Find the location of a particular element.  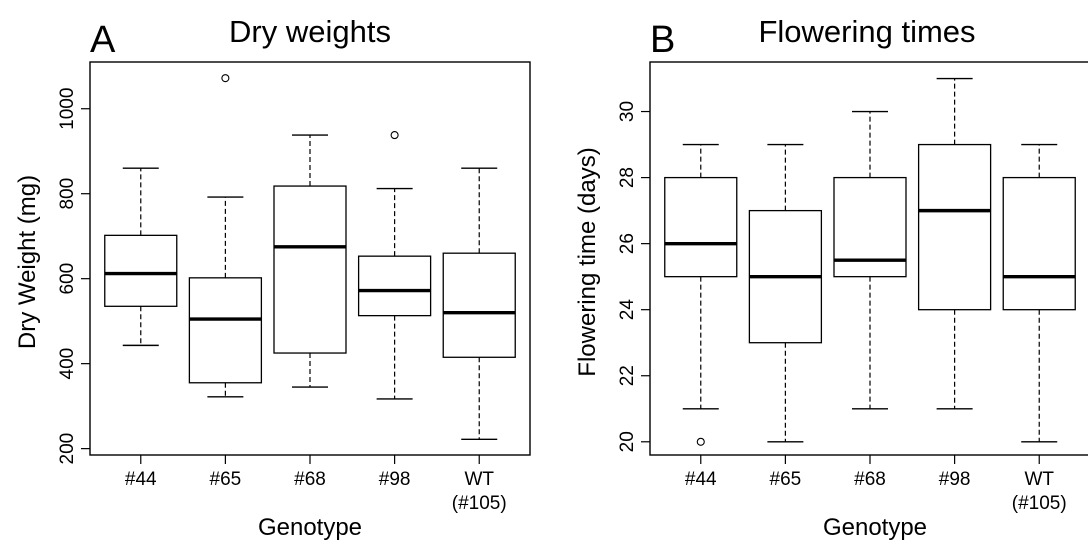

y-tick-label: 600 is located at coordinates (67, 279).